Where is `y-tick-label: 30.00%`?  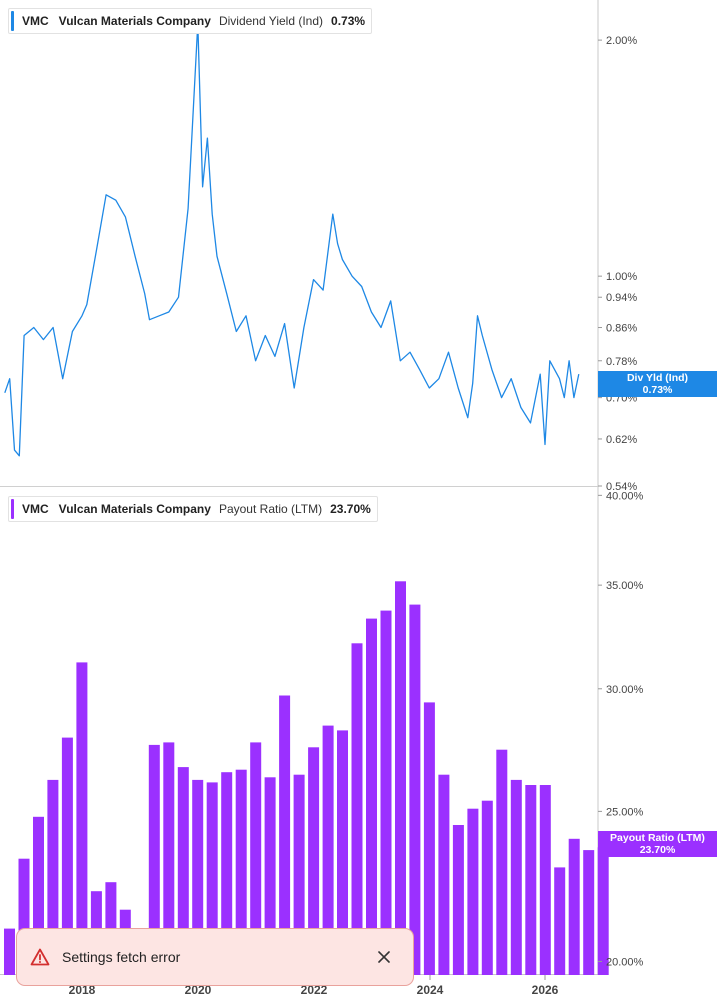
y-tick-label: 30.00% is located at coordinates (625, 690).